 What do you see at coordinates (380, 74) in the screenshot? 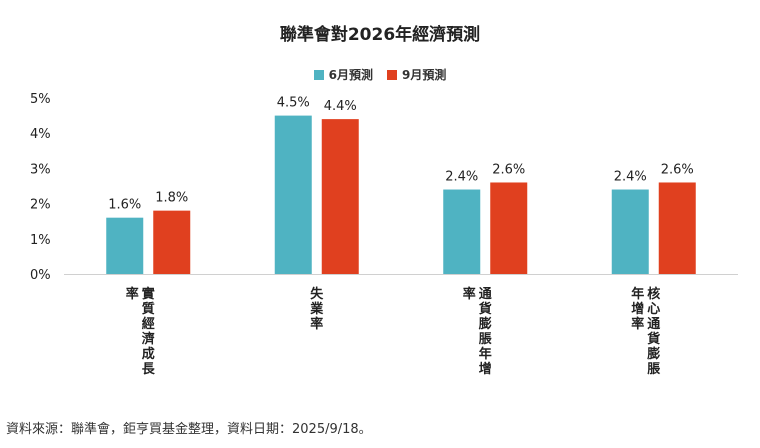
I see `legend: 6月預測 9月預測` at bounding box center [380, 74].